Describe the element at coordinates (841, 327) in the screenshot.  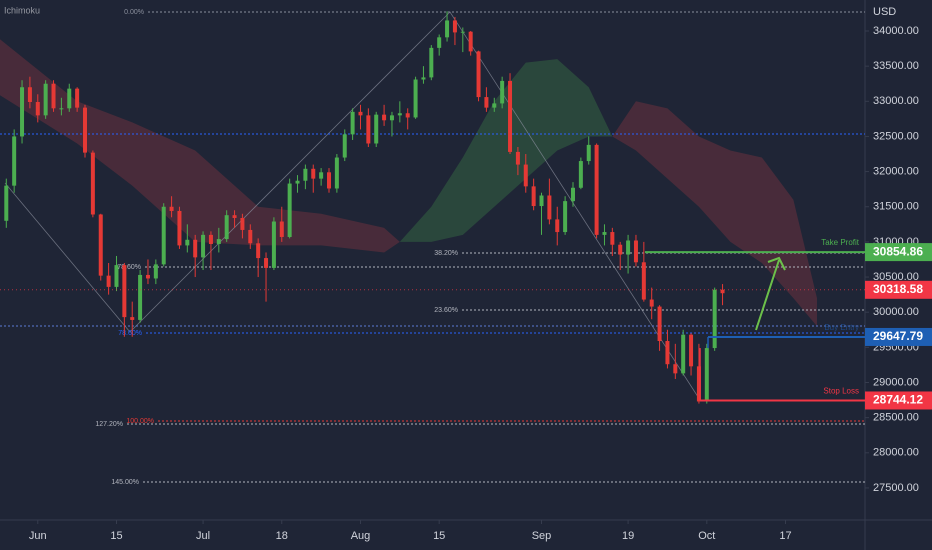
I see `trade-level-label: Buy Entry` at that location.